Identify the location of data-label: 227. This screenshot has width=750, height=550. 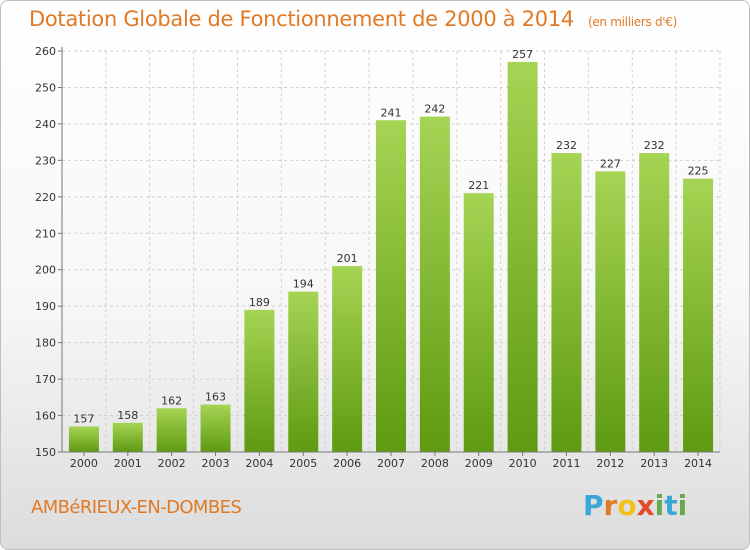
(610, 163).